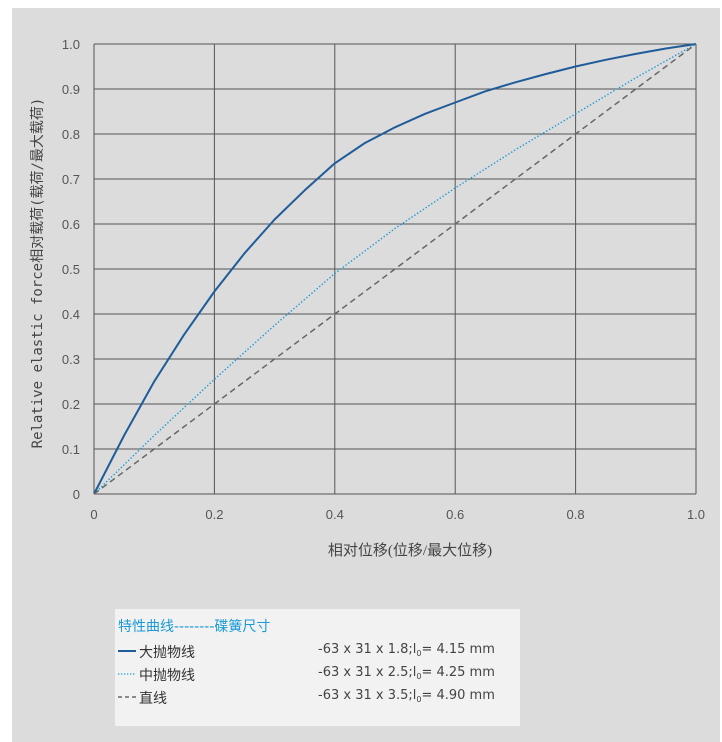 Image resolution: width=722 pixels, height=742 pixels. What do you see at coordinates (153, 699) in the screenshot?
I see `legend-label: 直线` at bounding box center [153, 699].